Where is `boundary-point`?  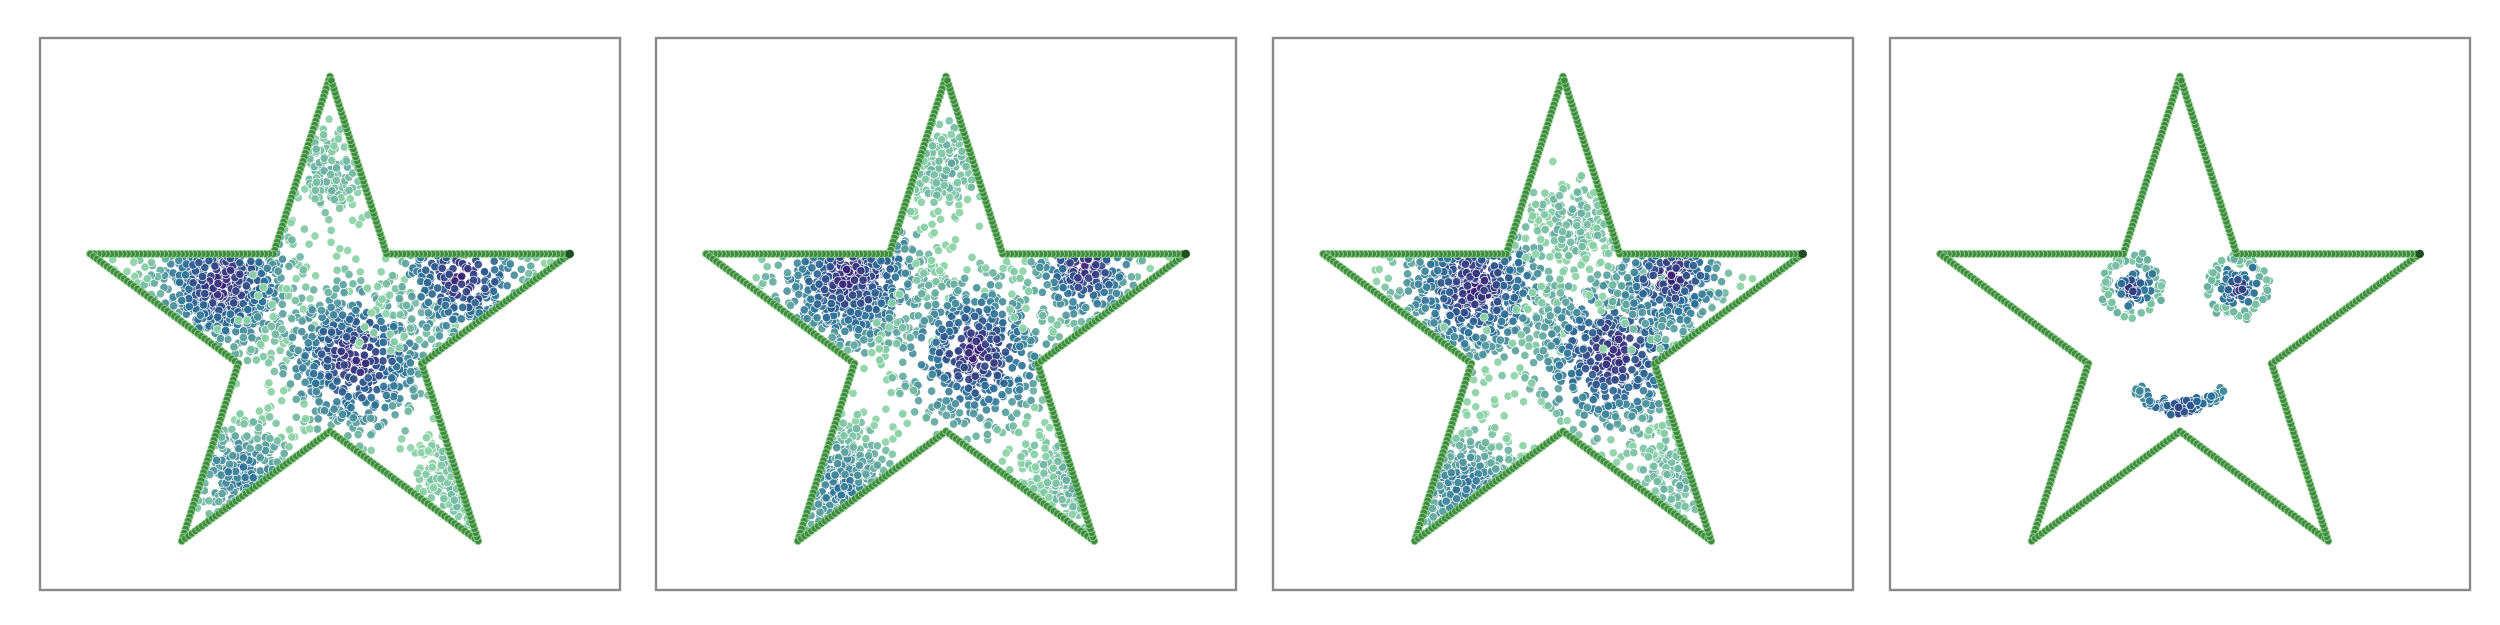 boundary-point is located at coordinates (947, 80).